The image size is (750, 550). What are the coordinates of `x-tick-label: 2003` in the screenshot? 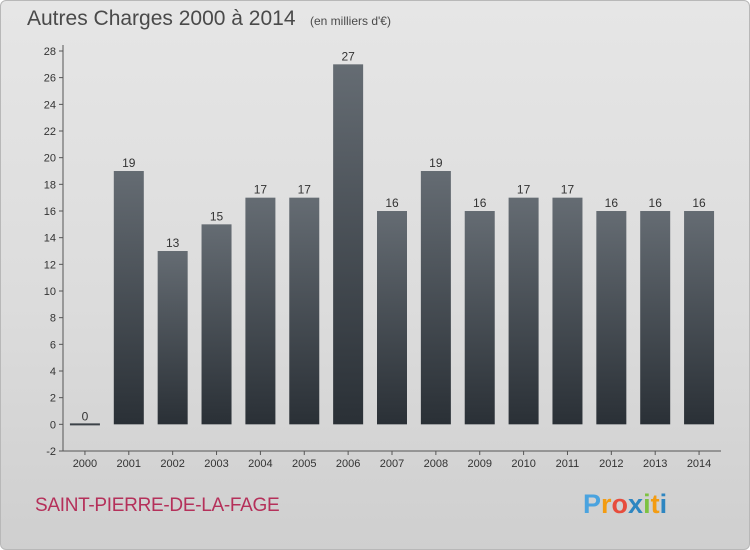 It's located at (216, 464).